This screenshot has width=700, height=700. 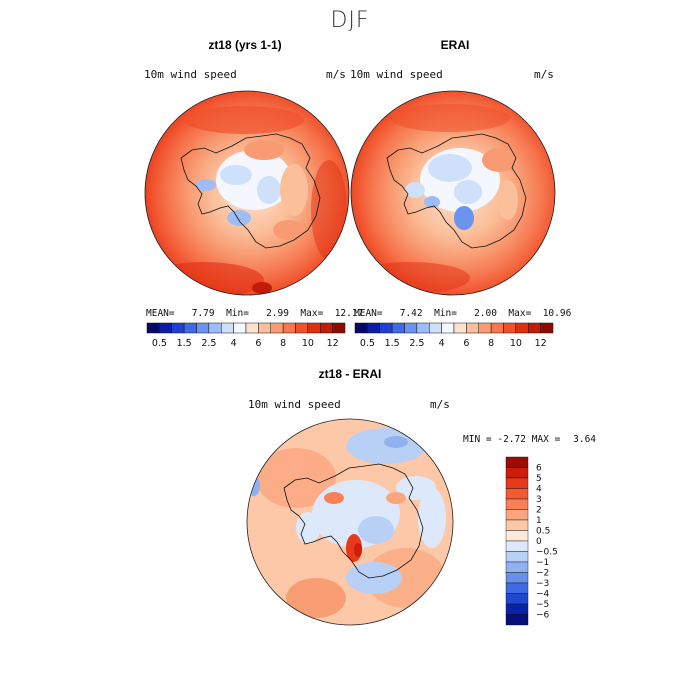 What do you see at coordinates (396, 74) in the screenshot?
I see `panel-variable-label-erai: 10m wind speed` at bounding box center [396, 74].